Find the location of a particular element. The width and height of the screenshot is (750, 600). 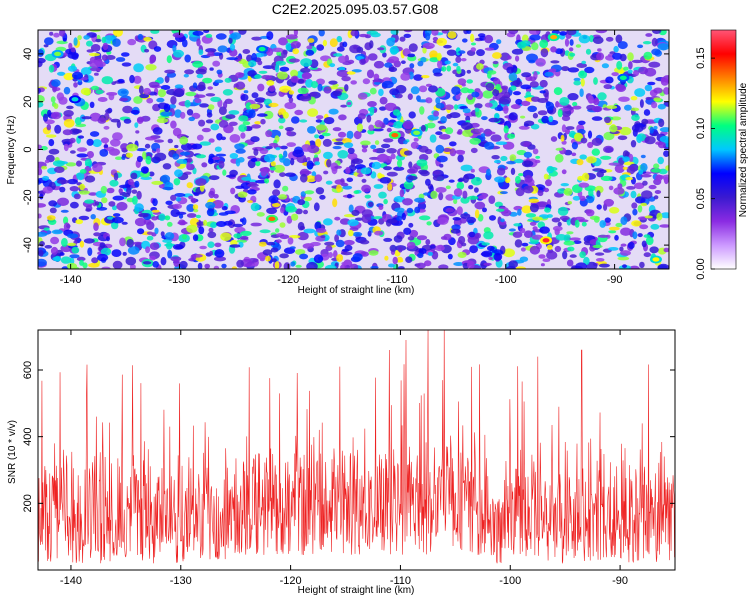

y-tick-label: 0 is located at coordinates (28, 149).